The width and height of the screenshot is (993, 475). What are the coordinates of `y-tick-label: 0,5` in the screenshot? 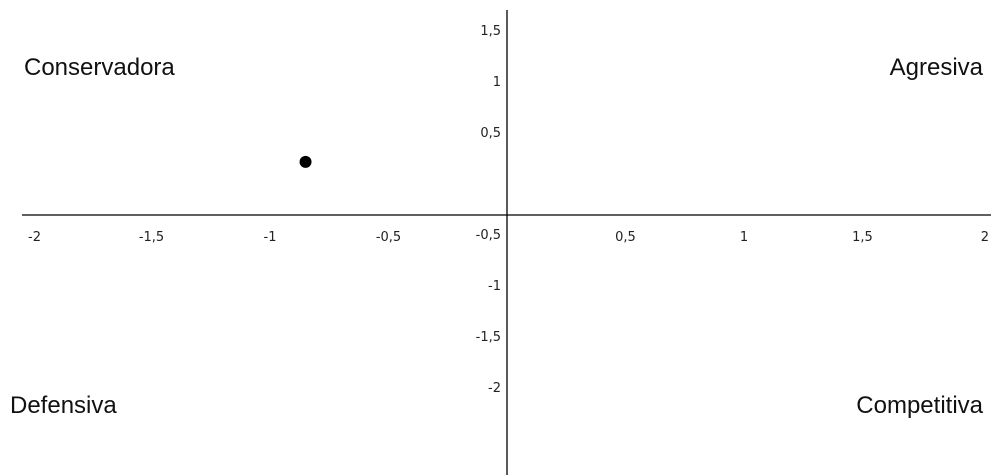 It's located at (490, 133).